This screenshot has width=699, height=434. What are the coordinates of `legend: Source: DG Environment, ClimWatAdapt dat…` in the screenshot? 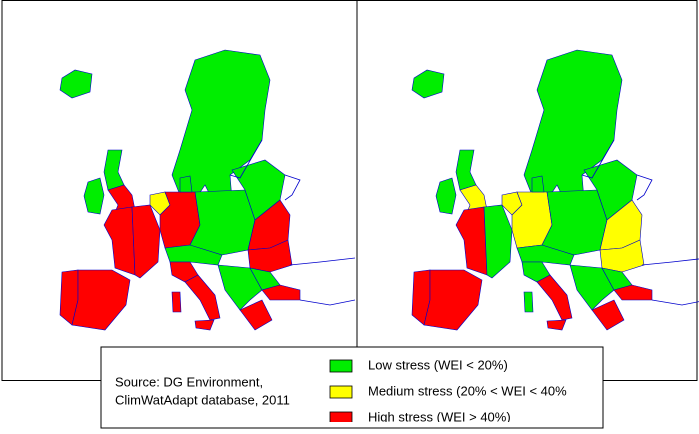 It's located at (352, 387).